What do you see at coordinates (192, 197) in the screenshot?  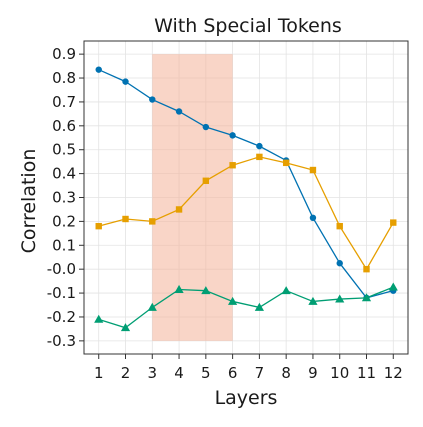 I see `highlight-band` at bounding box center [192, 197].